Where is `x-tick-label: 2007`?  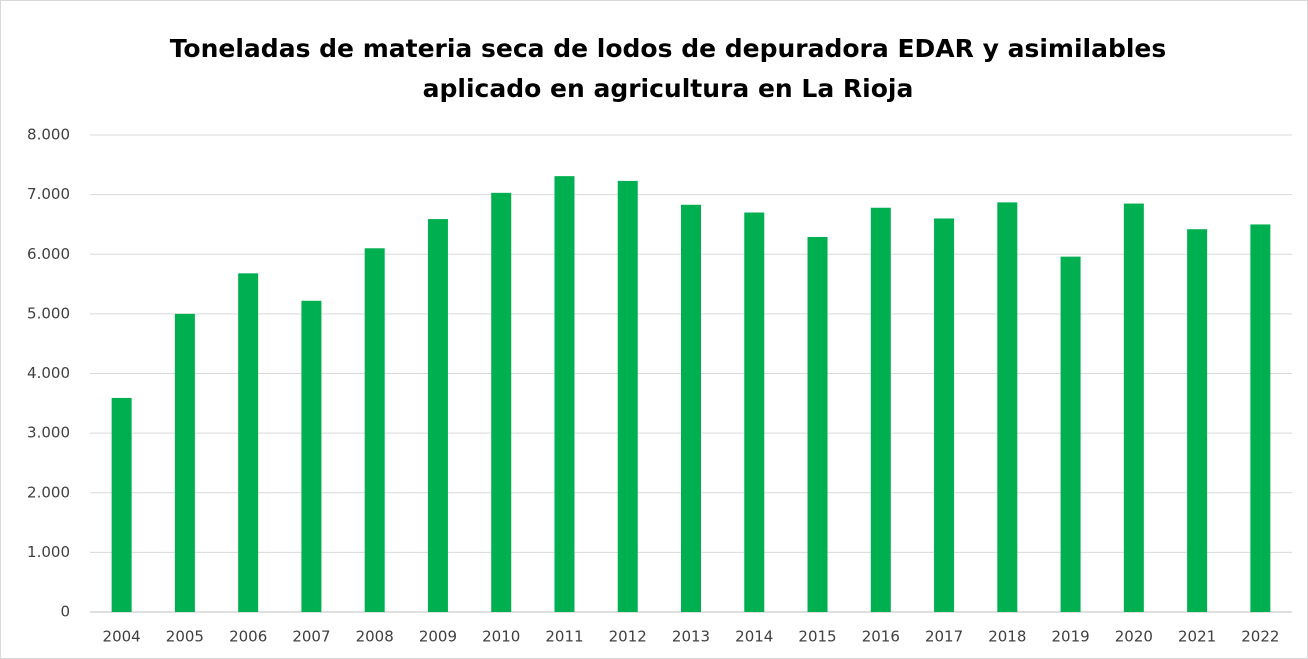 x-tick-label: 2007 is located at coordinates (311, 637).